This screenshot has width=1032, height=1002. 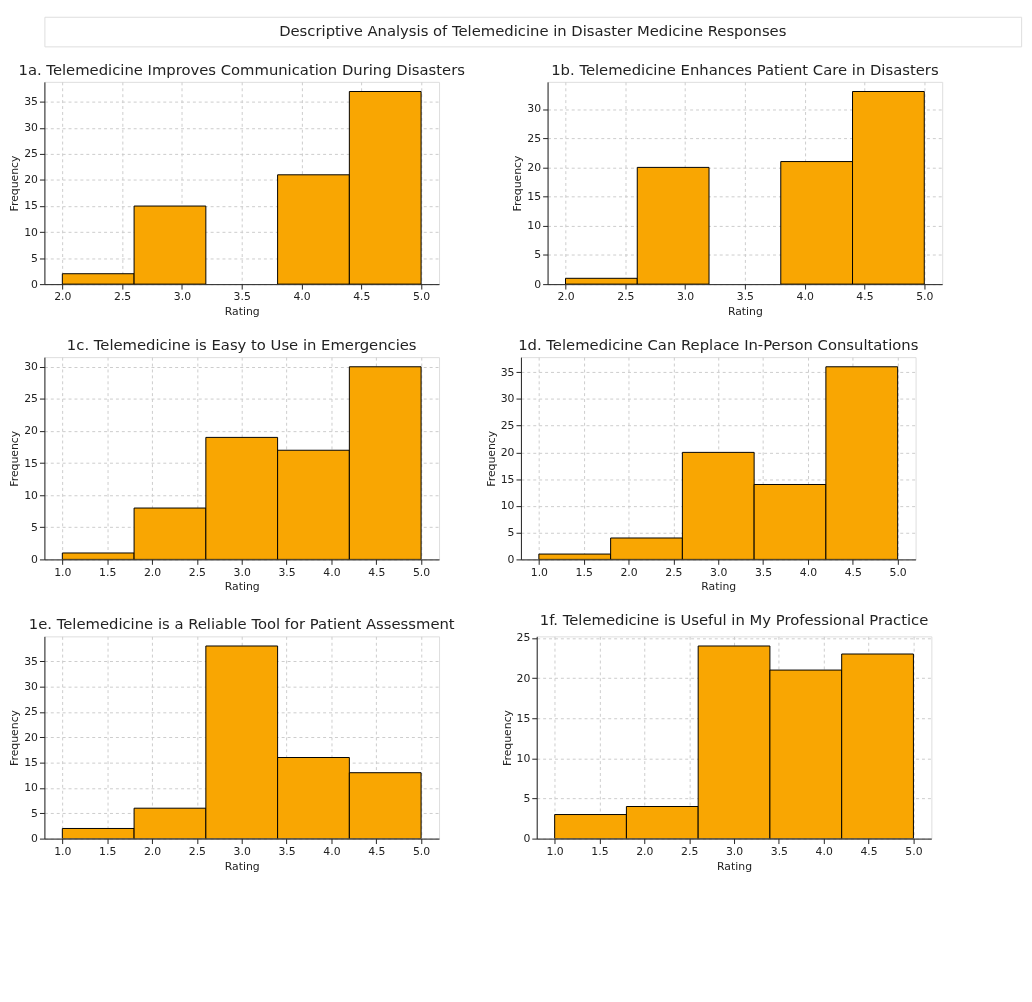 What do you see at coordinates (718, 345) in the screenshot?
I see `chart-title: 1d. Telemedicine Can Replace In-Person Consultations` at bounding box center [718, 345].